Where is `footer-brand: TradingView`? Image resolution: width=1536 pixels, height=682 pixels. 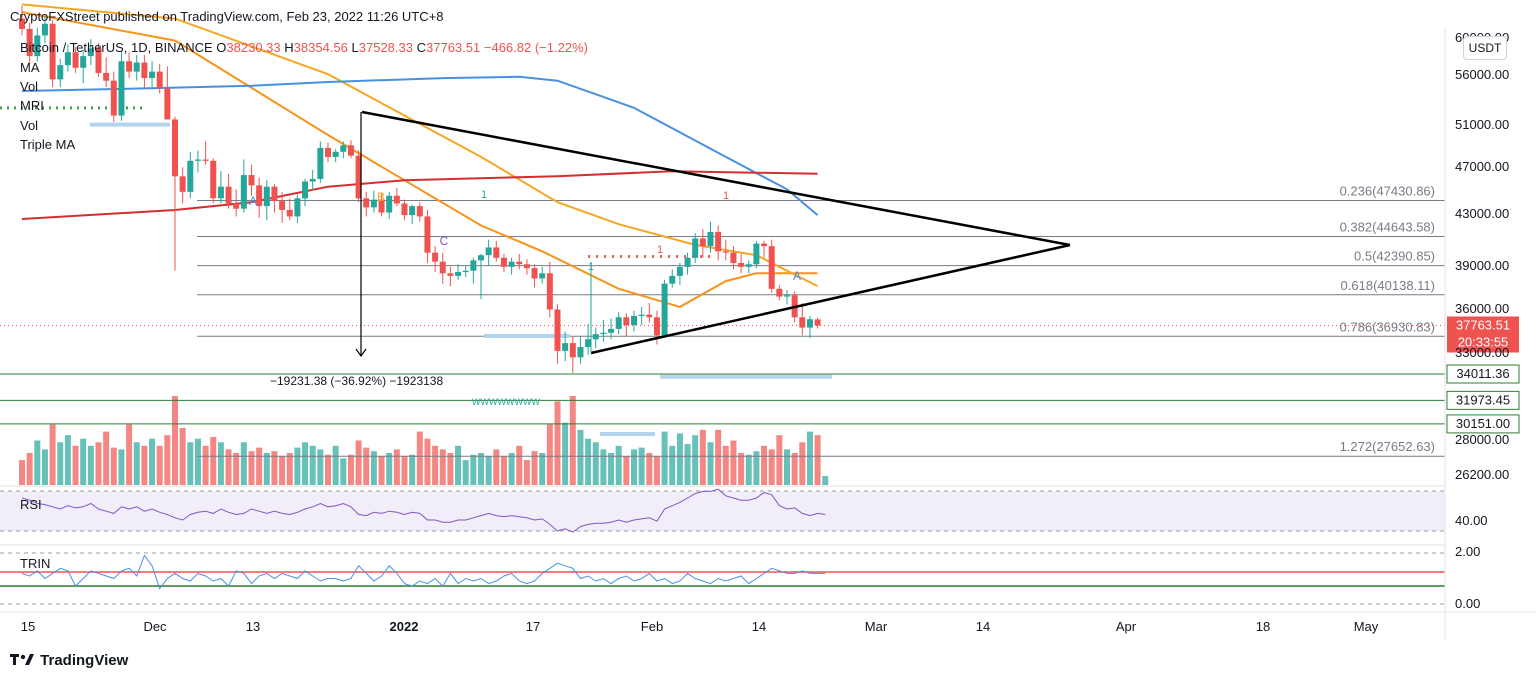 footer-brand: TradingView is located at coordinates (69, 661).